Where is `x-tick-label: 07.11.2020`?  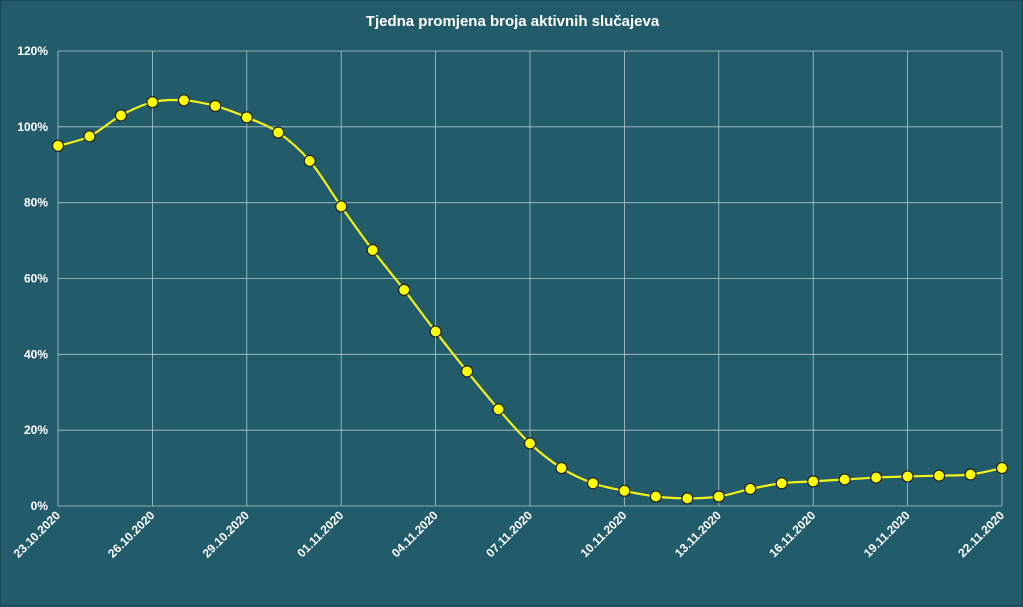
x-tick-label: 07.11.2020 is located at coordinates (509, 534).